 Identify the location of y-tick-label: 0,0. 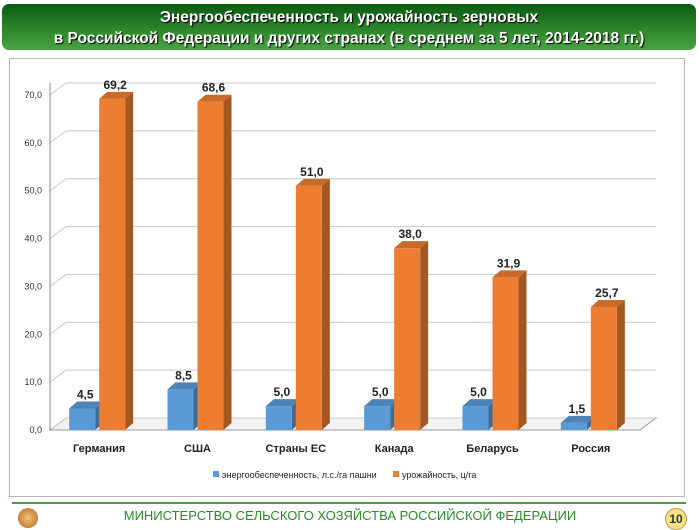
(35, 430).